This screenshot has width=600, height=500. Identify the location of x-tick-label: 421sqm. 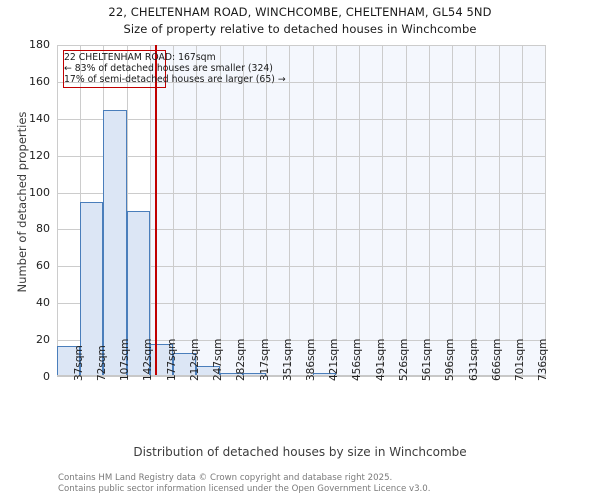
(334, 359).